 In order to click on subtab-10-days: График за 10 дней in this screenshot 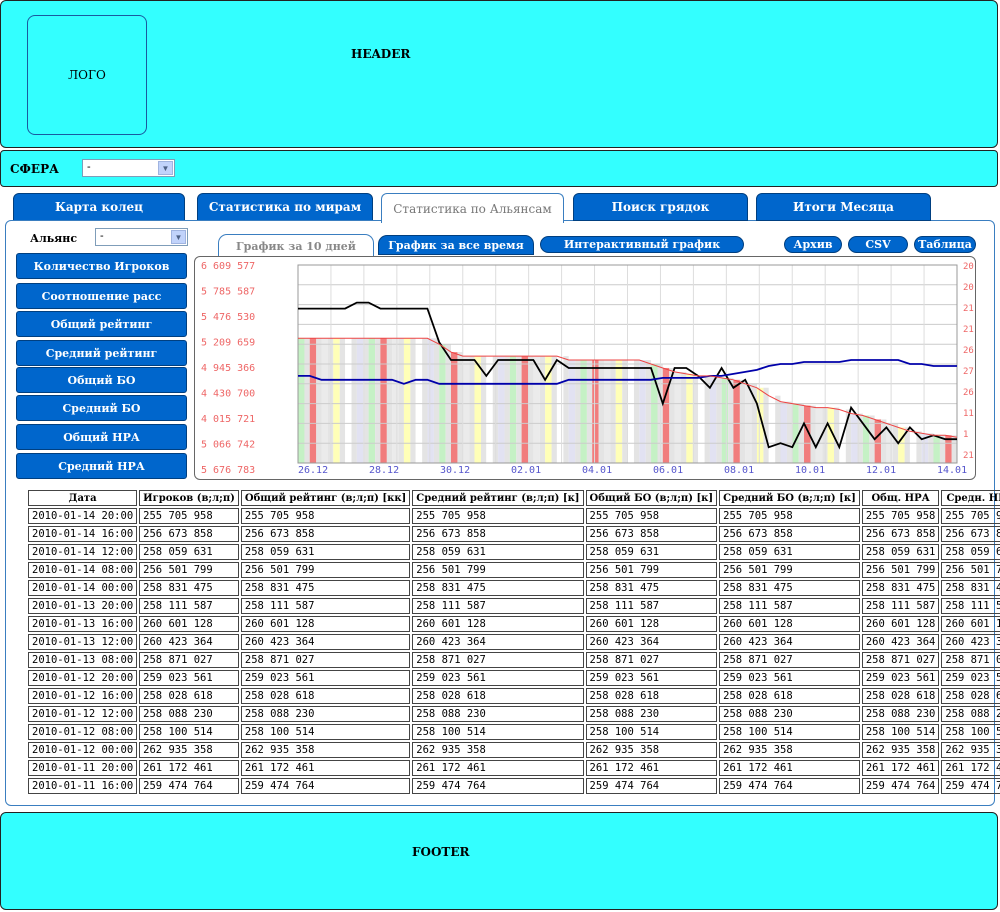, I will do `click(296, 245)`.